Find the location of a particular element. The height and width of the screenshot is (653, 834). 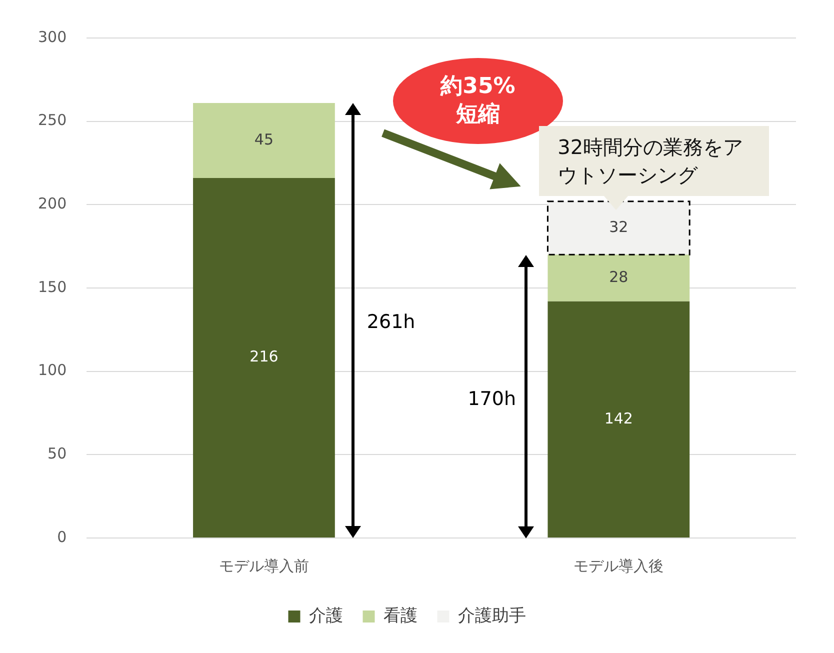

data-label: 45 is located at coordinates (264, 139).